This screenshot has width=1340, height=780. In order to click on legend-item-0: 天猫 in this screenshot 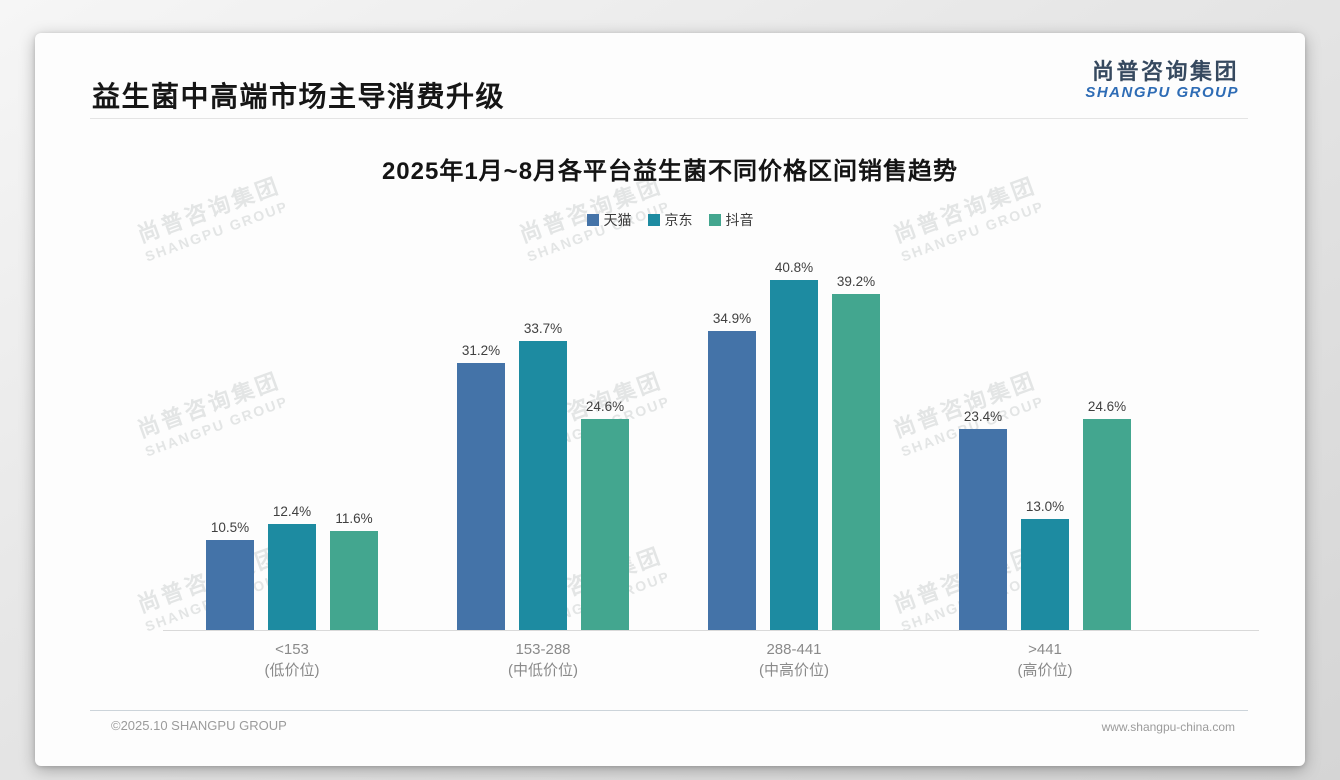, I will do `click(609, 220)`.